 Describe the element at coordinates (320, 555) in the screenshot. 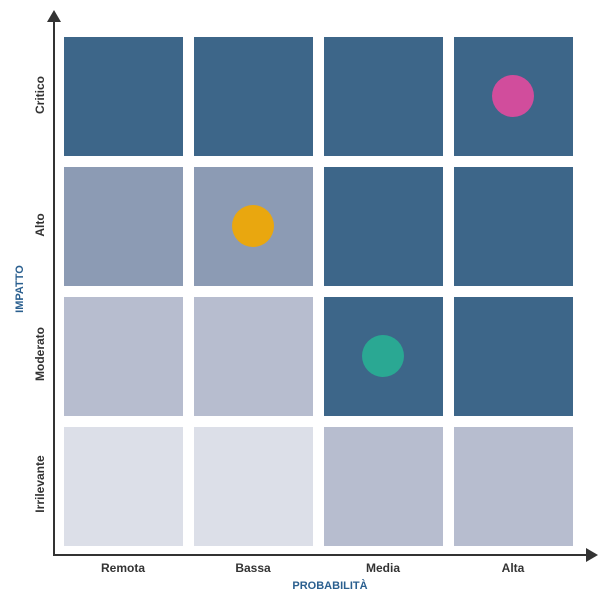

I see `x-axis-line` at that location.